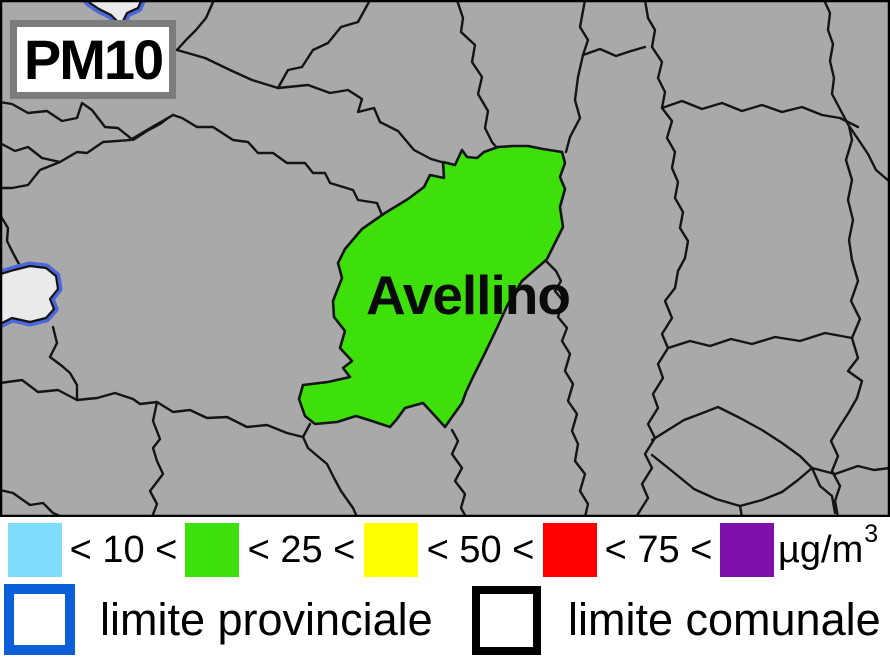 The width and height of the screenshot is (890, 663). What do you see at coordinates (724, 619) in the screenshot?
I see `communal-boundary-label: limite comunale` at bounding box center [724, 619].